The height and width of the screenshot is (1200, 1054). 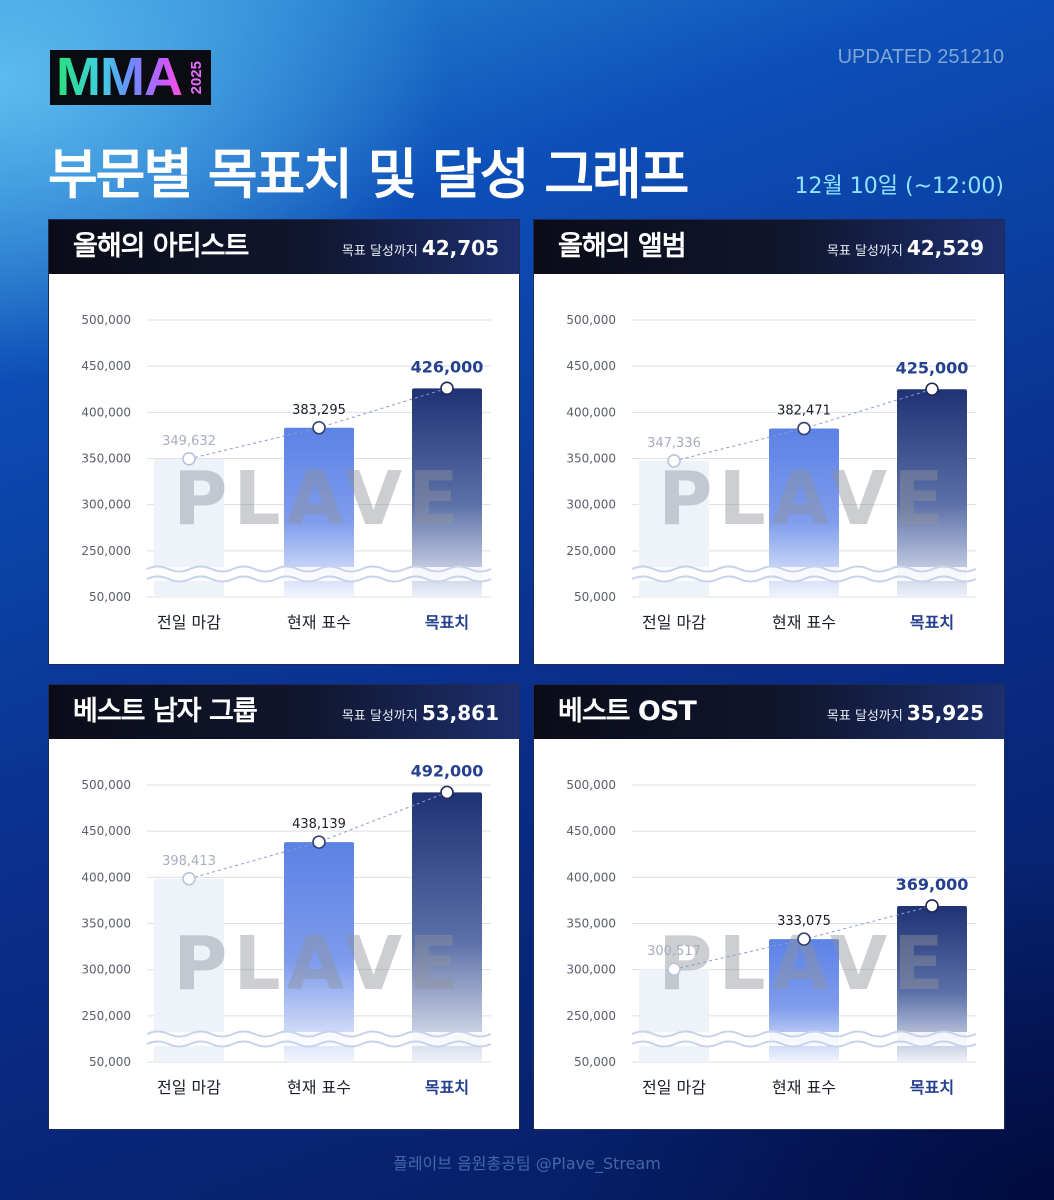 I want to click on remaining-value: 53,861, so click(x=460, y=713).